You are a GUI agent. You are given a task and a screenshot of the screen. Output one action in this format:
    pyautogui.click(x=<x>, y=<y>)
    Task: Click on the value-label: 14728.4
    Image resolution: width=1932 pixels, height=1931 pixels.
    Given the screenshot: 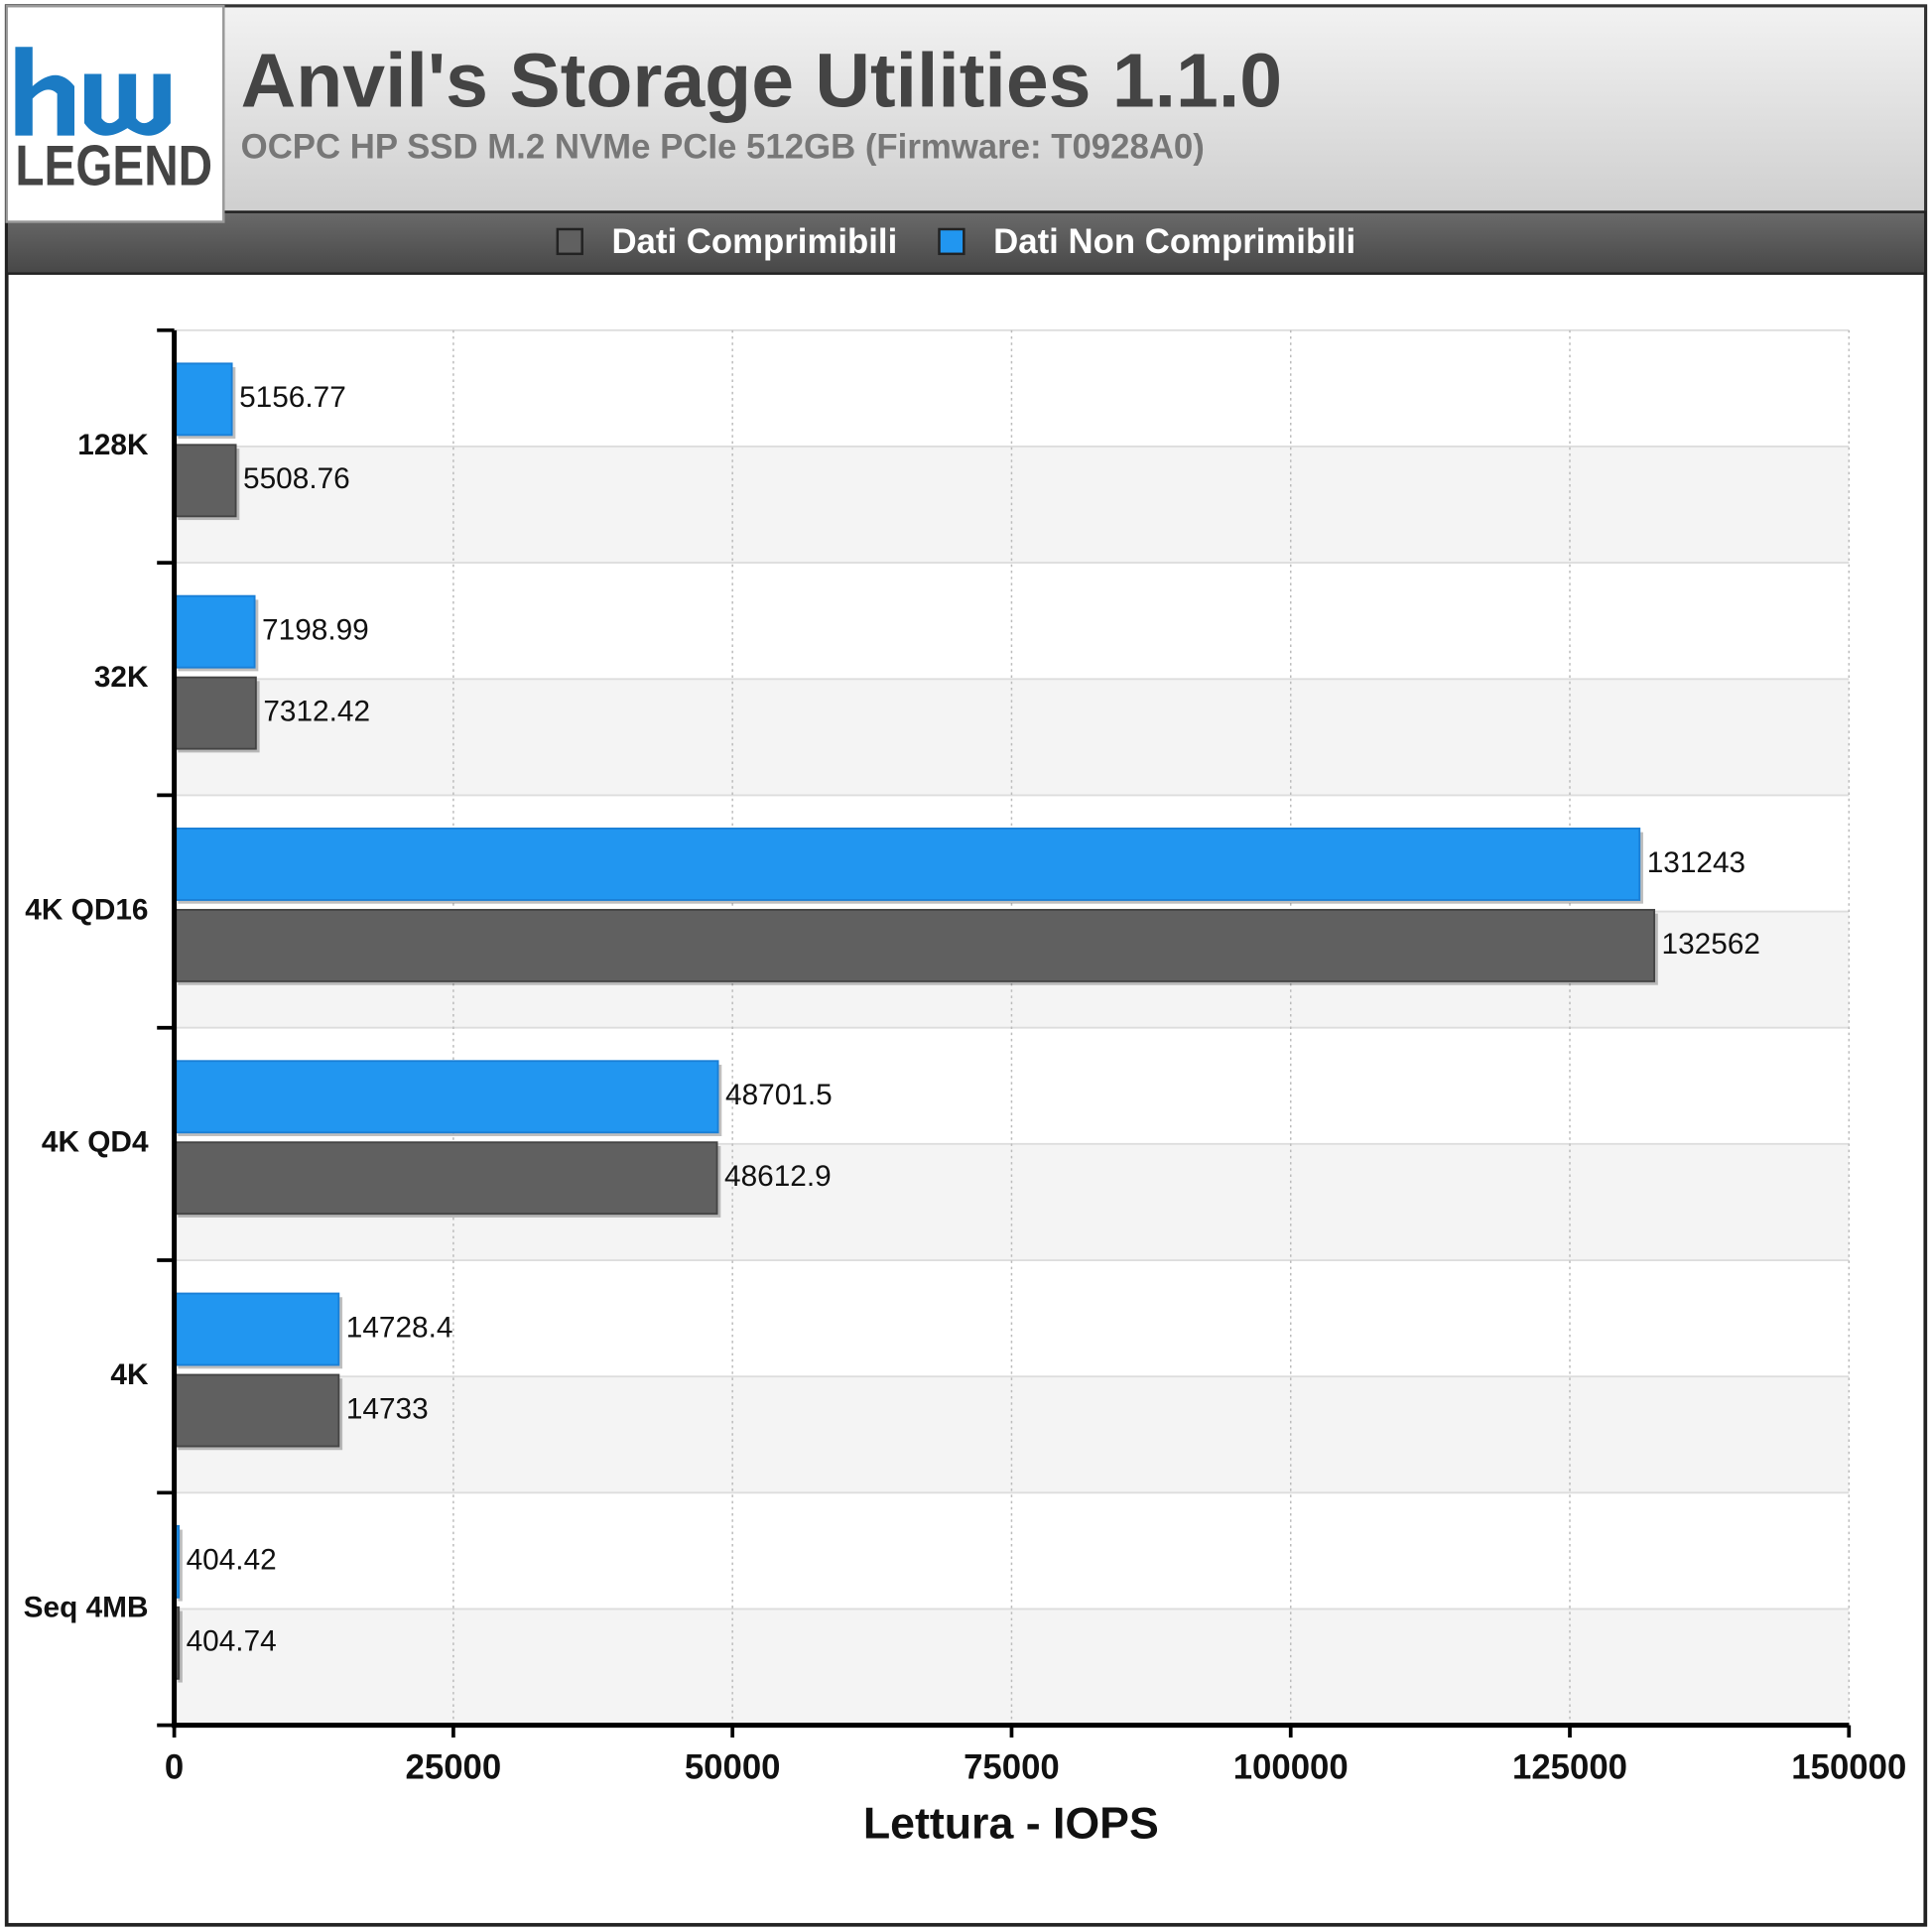 What is the action you would take?
    pyautogui.click(x=400, y=1327)
    